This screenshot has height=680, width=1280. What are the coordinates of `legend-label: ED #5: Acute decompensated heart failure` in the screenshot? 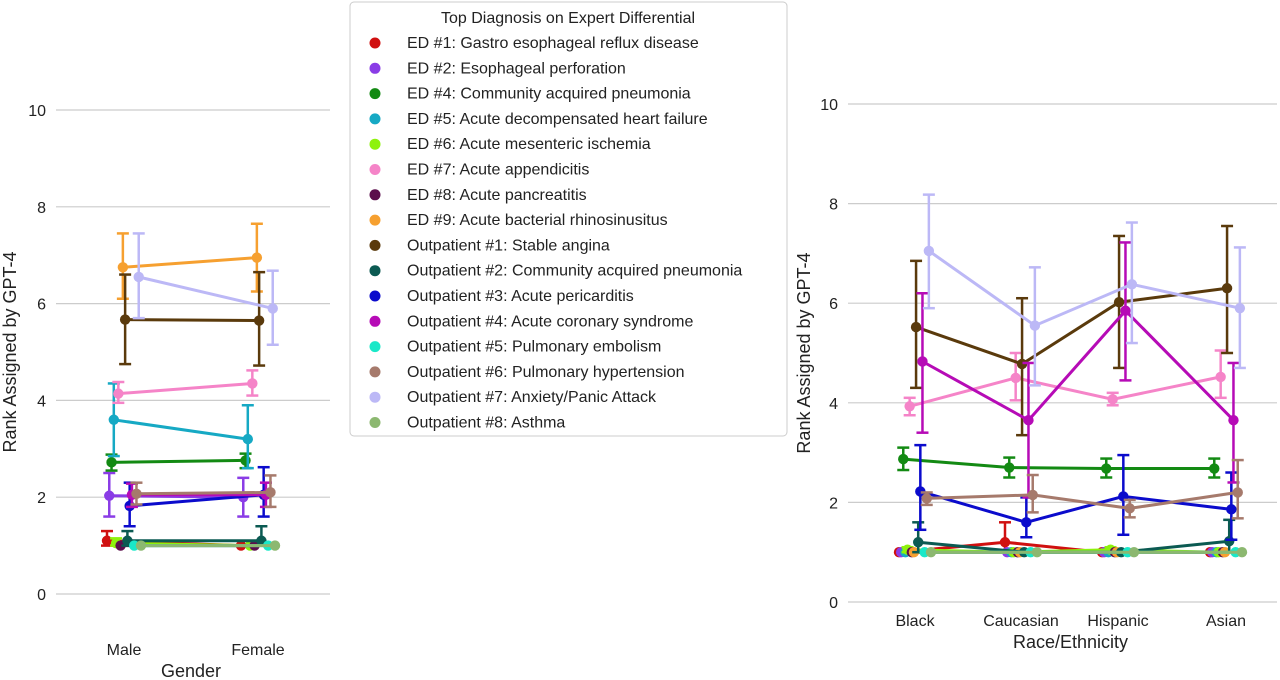 It's located at (557, 119).